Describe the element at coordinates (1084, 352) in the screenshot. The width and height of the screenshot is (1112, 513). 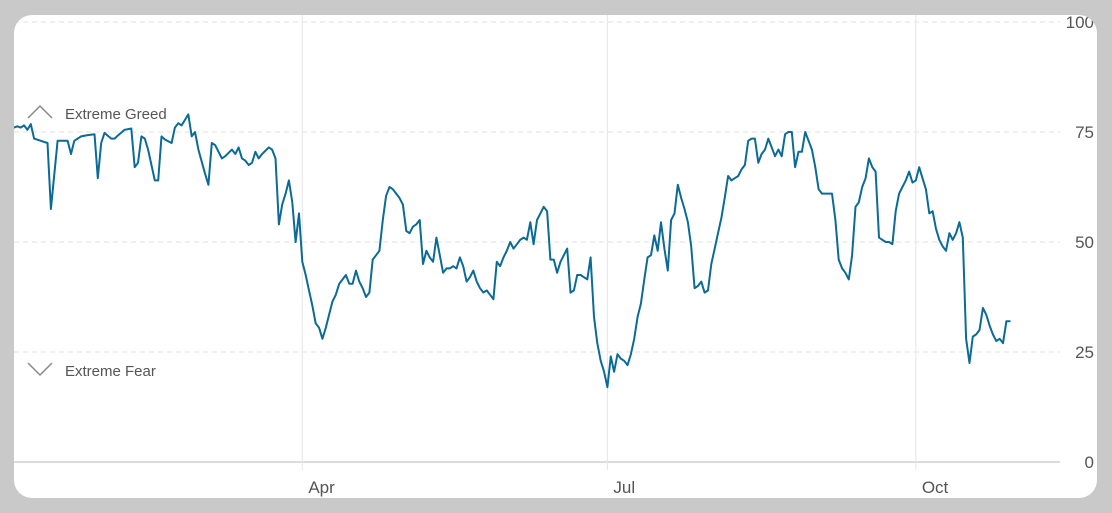
I see `y-tick-label: 25` at that location.